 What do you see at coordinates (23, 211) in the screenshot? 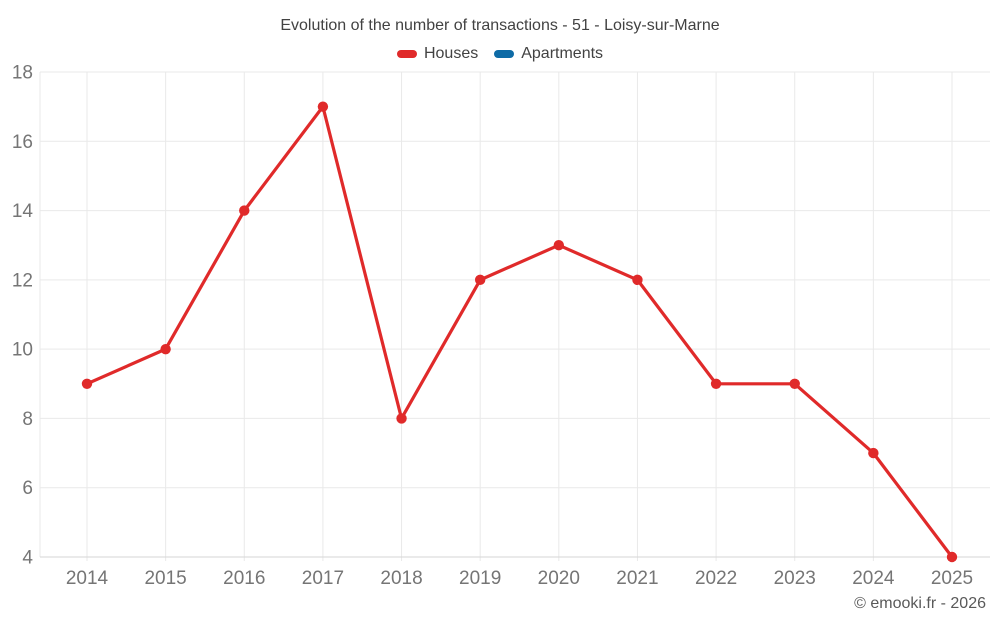
I see `y-tick-label: 14` at bounding box center [23, 211].